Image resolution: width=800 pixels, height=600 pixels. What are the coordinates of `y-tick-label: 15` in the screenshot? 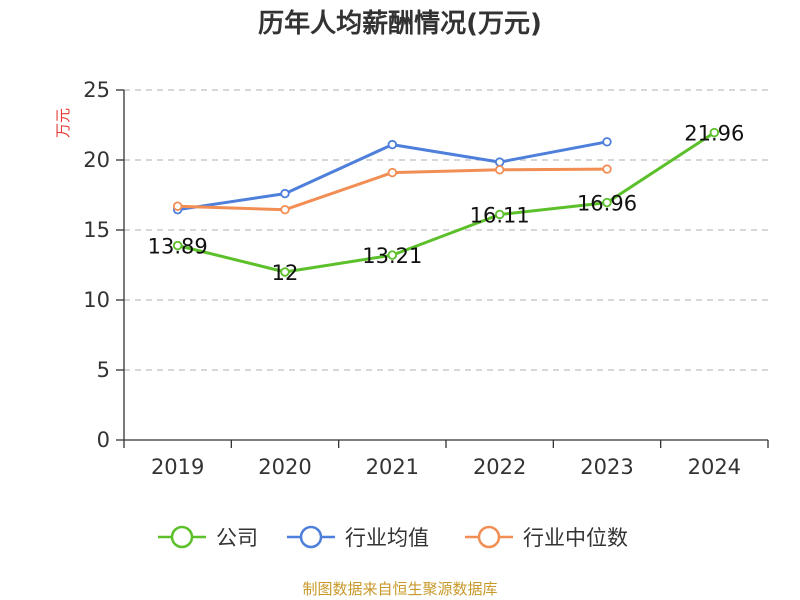 It's located at (96, 230).